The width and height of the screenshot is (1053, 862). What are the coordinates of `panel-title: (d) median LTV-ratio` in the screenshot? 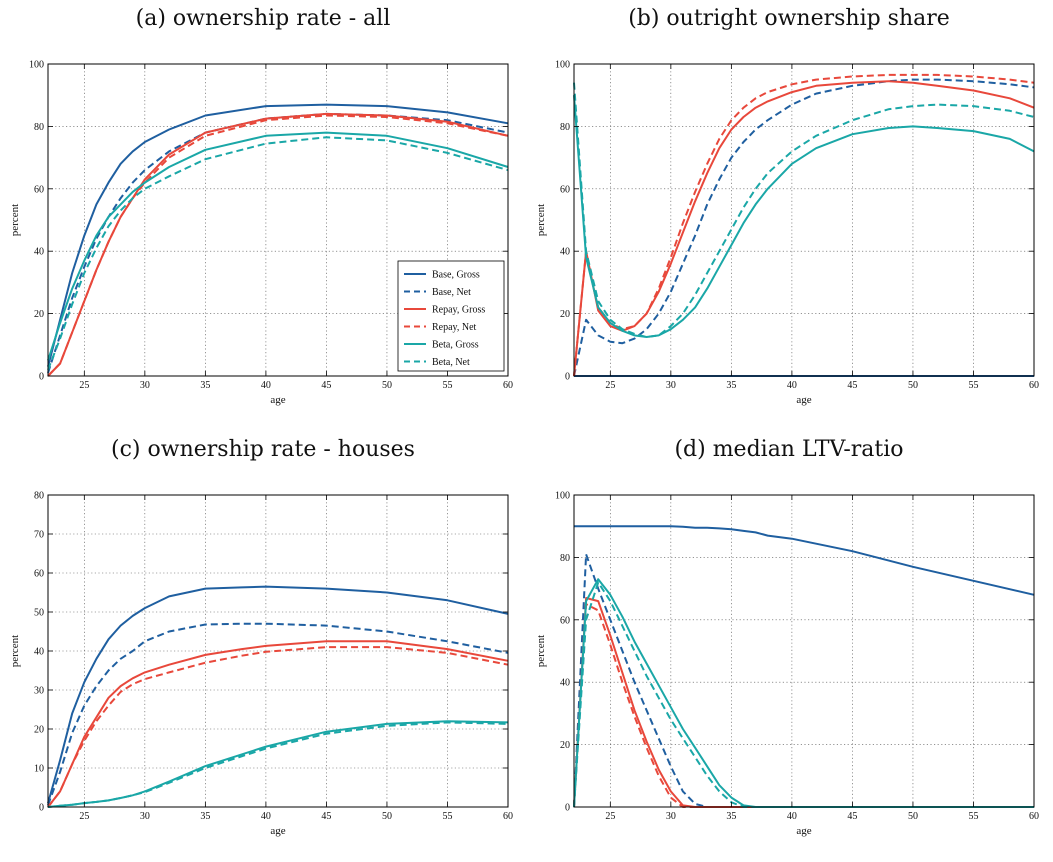 It's located at (789, 449).